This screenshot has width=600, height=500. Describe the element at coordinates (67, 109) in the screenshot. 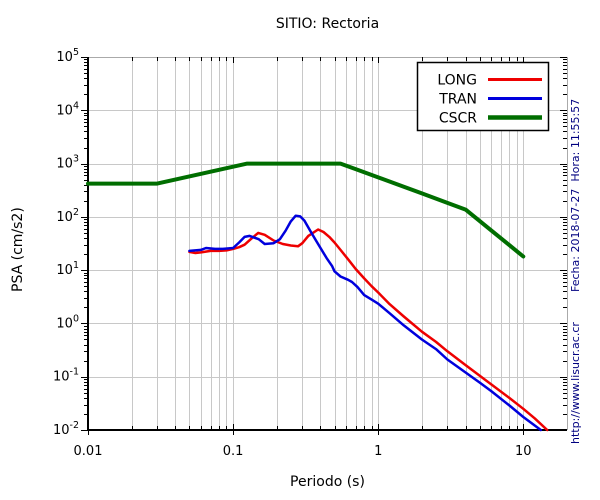

I see `y-tick-label: 10⁴` at that location.